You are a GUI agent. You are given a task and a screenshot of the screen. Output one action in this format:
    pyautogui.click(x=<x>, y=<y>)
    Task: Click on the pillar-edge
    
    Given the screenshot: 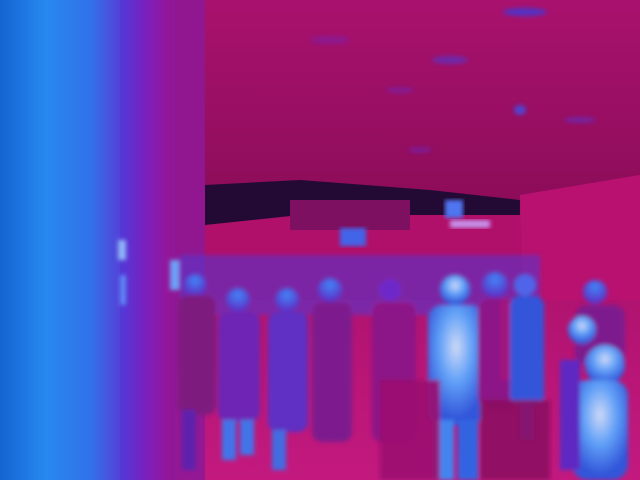 What is the action you would take?
    pyautogui.click(x=147, y=240)
    